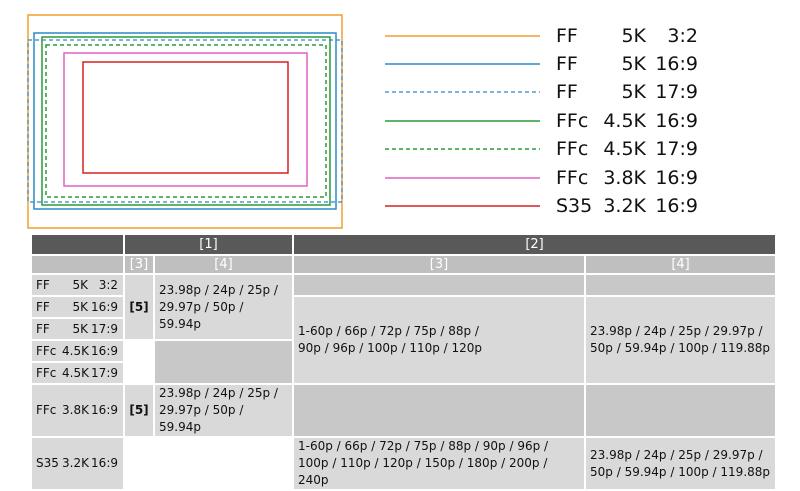 The height and width of the screenshot is (491, 800). I want to click on legend-item: FF 5K 16:9, so click(627, 64).